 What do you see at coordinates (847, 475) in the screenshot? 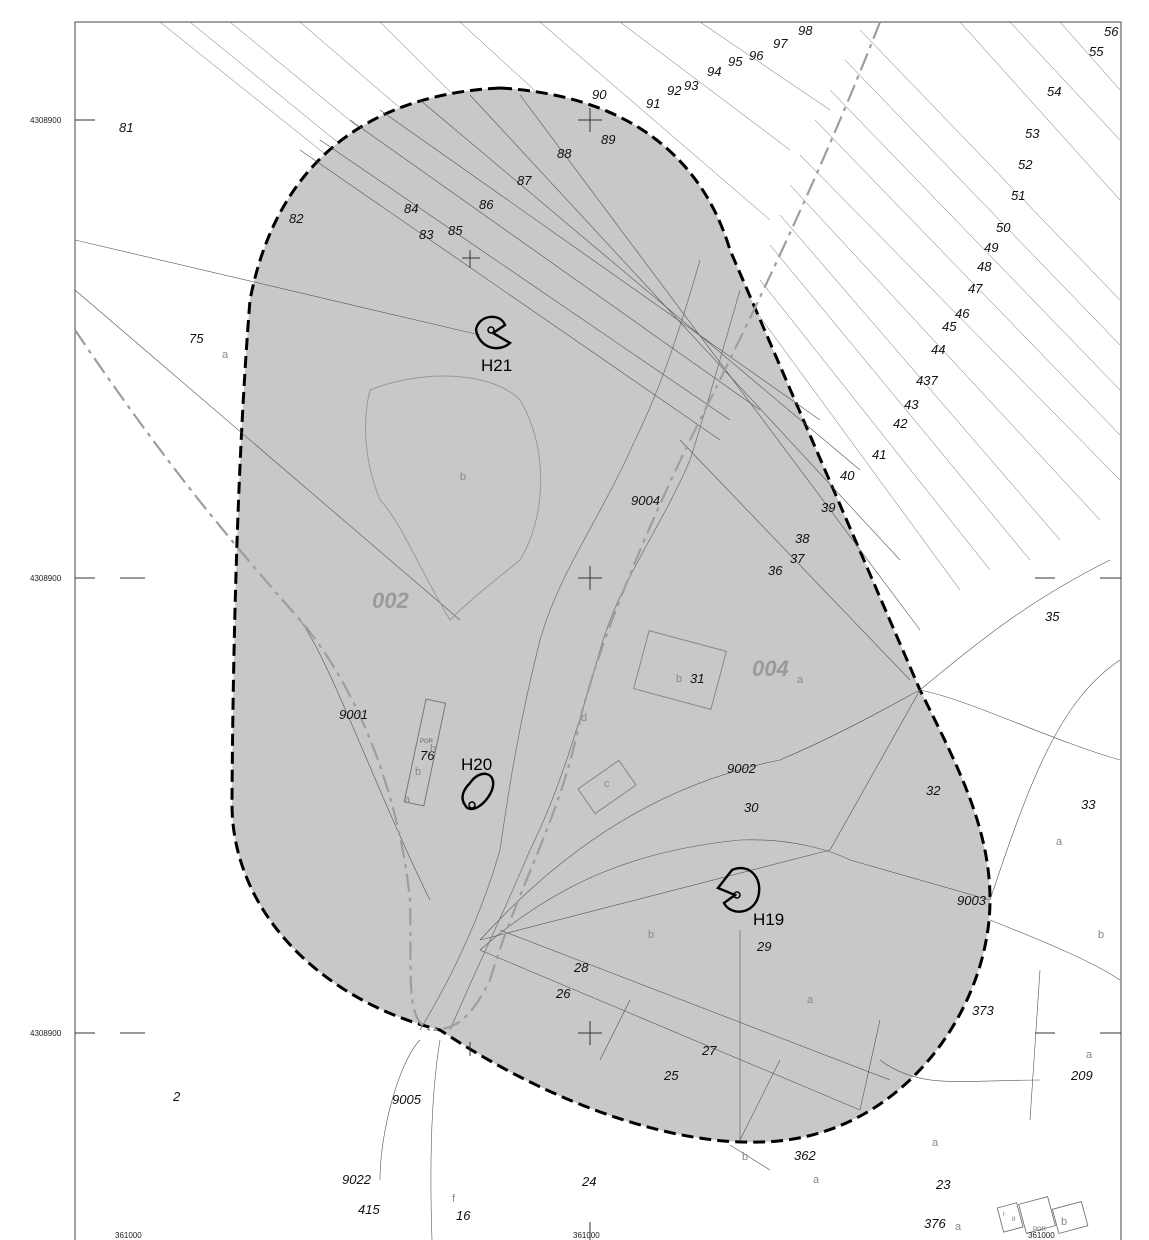
I see `parcel-40: 40` at bounding box center [847, 475].